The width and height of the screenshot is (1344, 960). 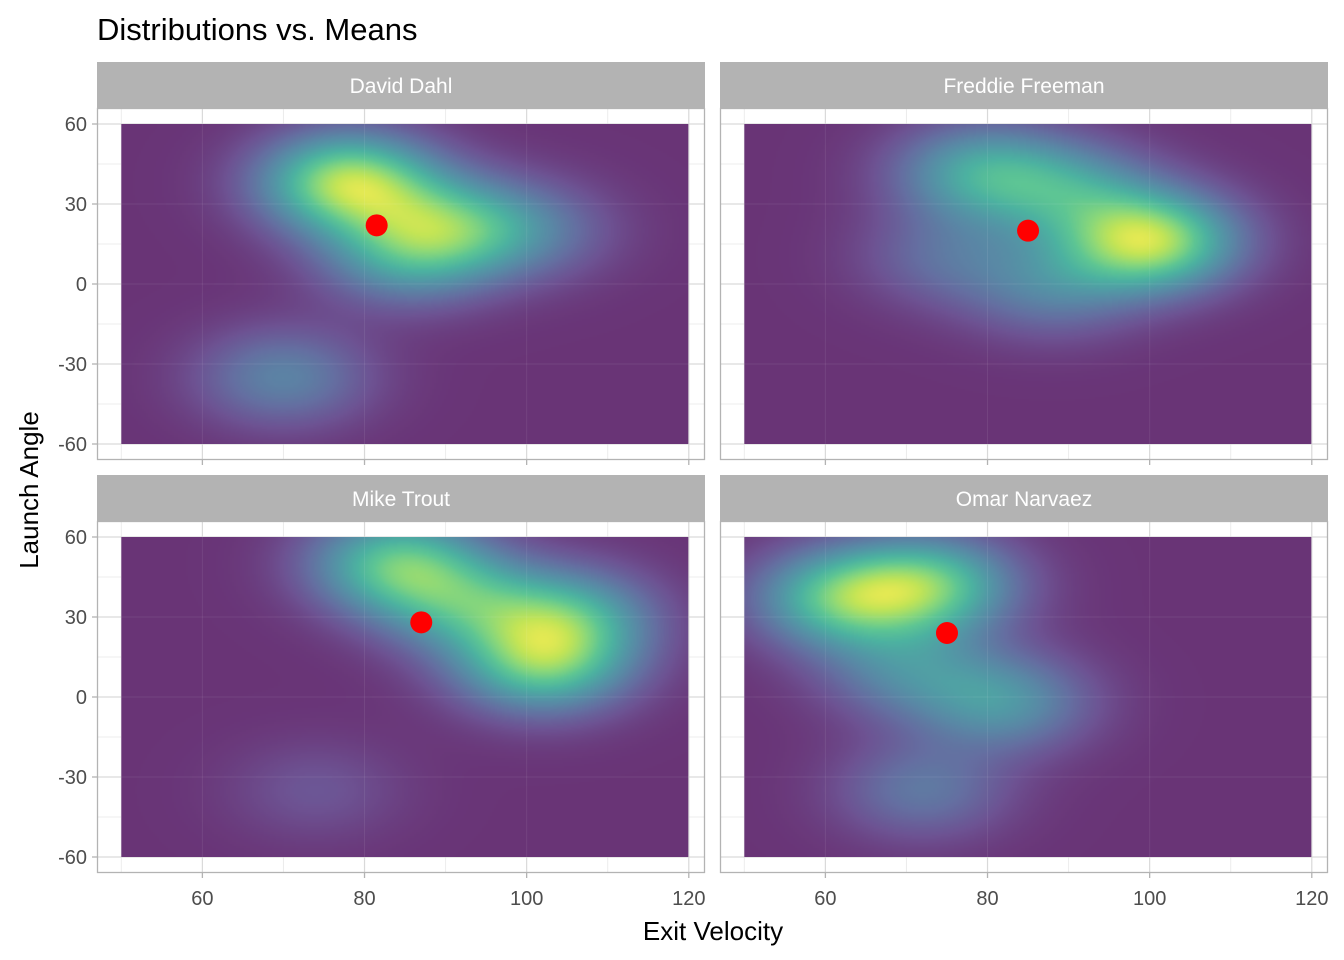 I want to click on x-axis-label: Exit Velocity, so click(x=713, y=931).